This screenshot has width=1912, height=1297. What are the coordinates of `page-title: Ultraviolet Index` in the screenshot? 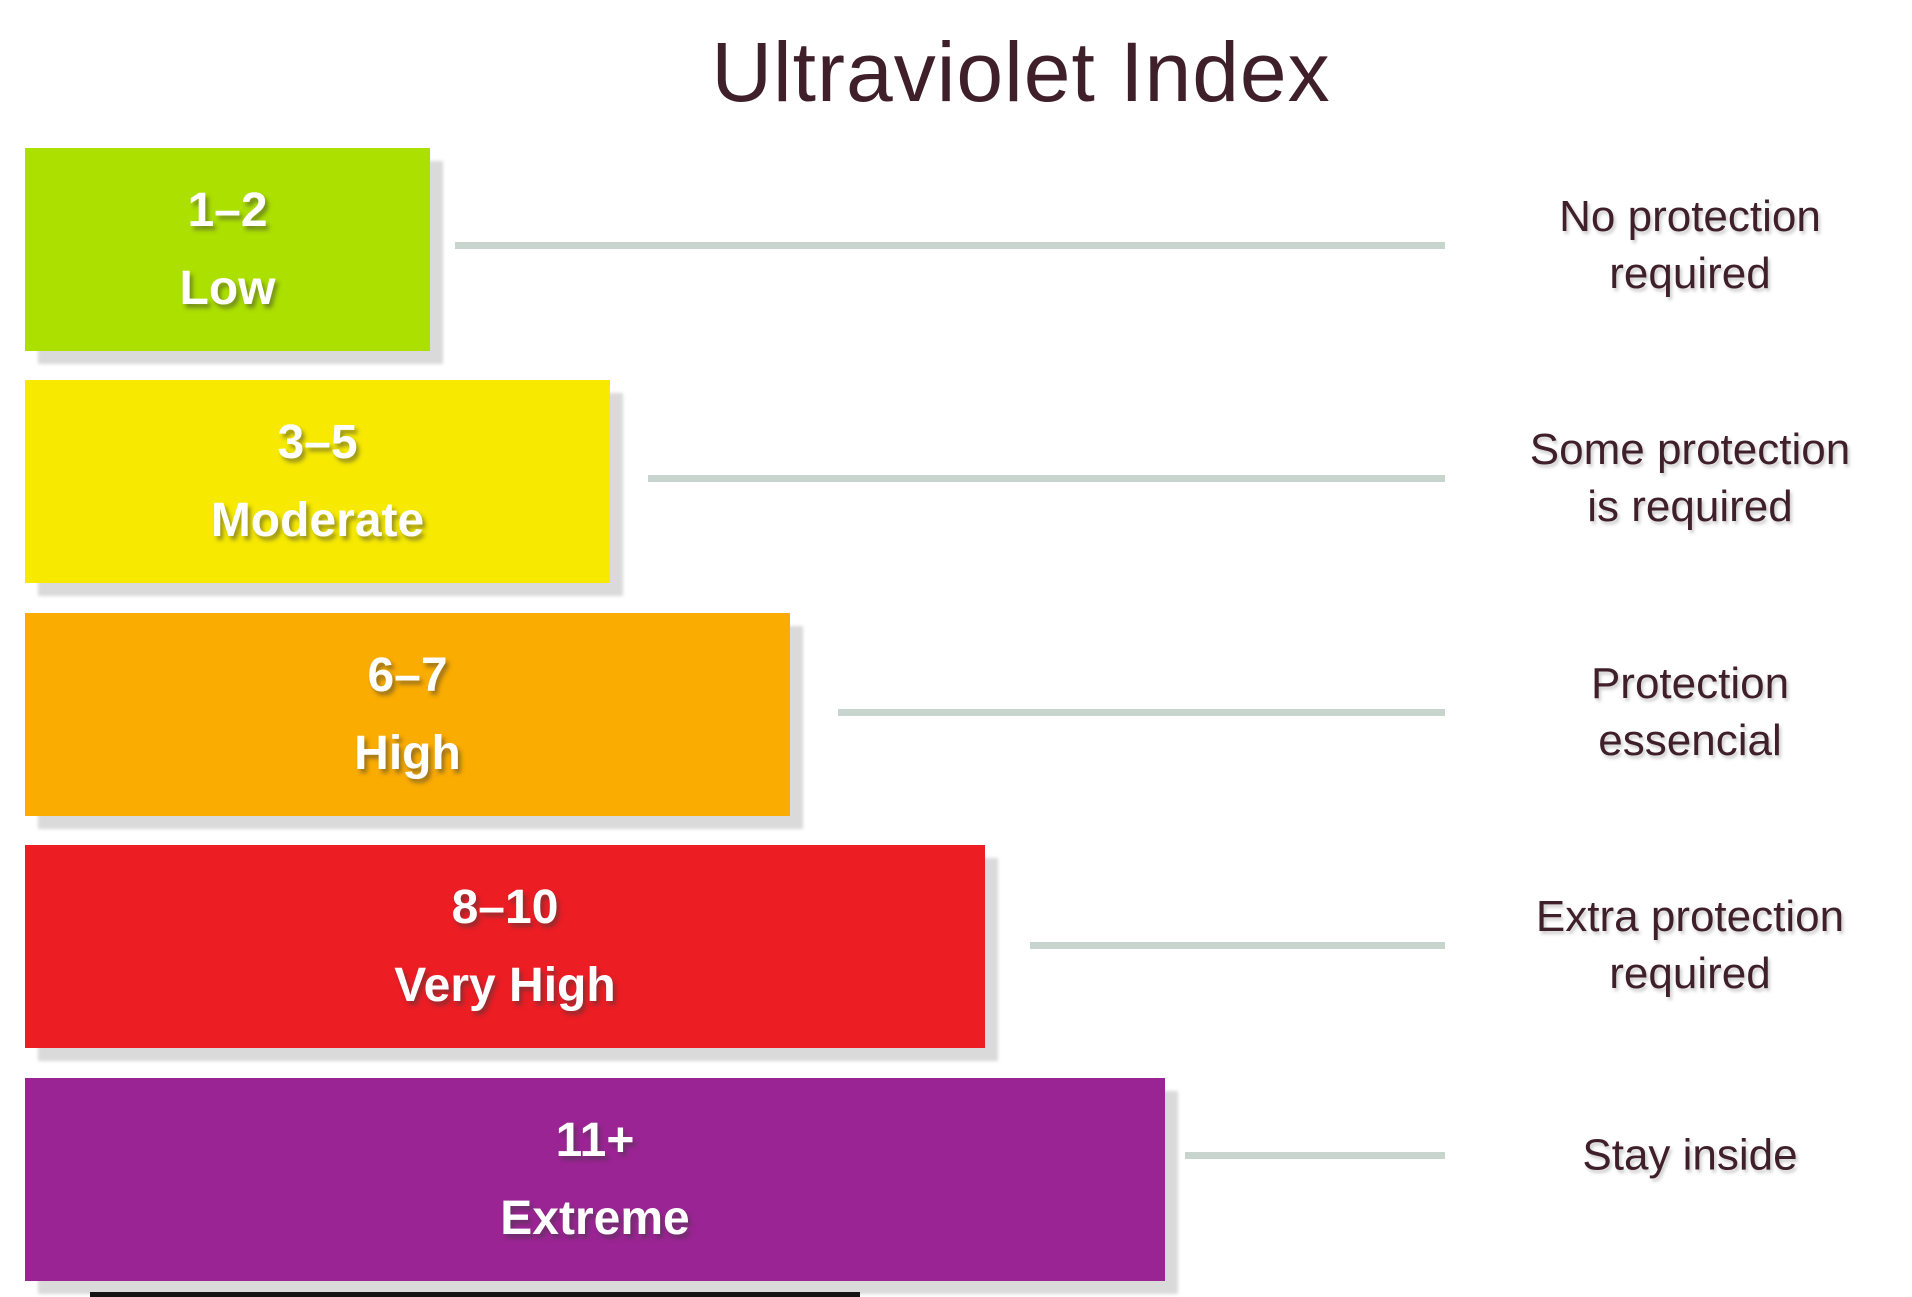 It's located at (1021, 72).